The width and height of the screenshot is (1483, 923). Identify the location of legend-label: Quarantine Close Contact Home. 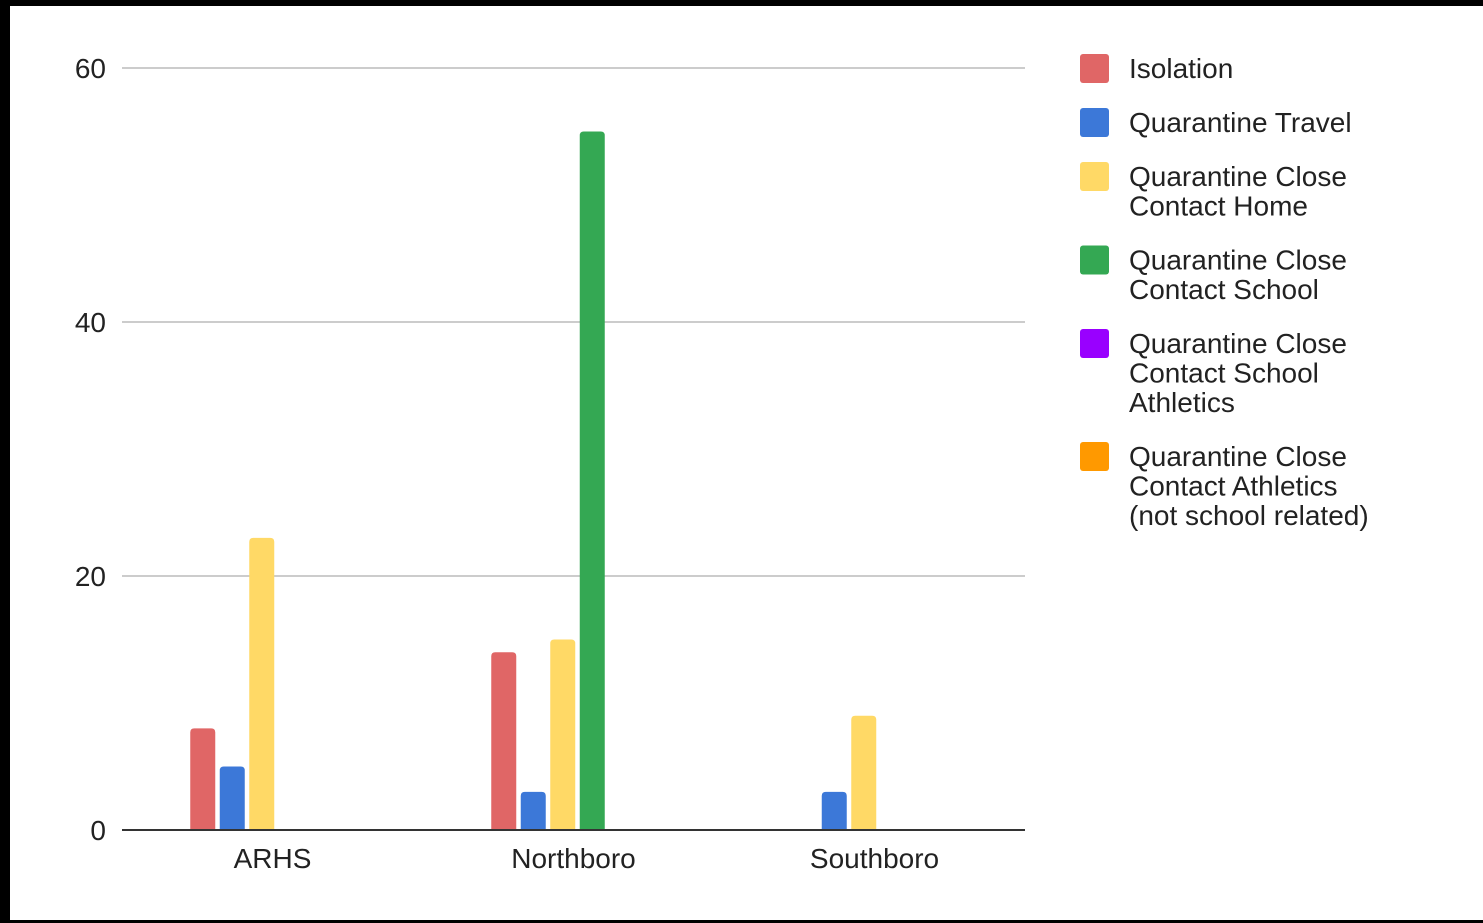
(1238, 191).